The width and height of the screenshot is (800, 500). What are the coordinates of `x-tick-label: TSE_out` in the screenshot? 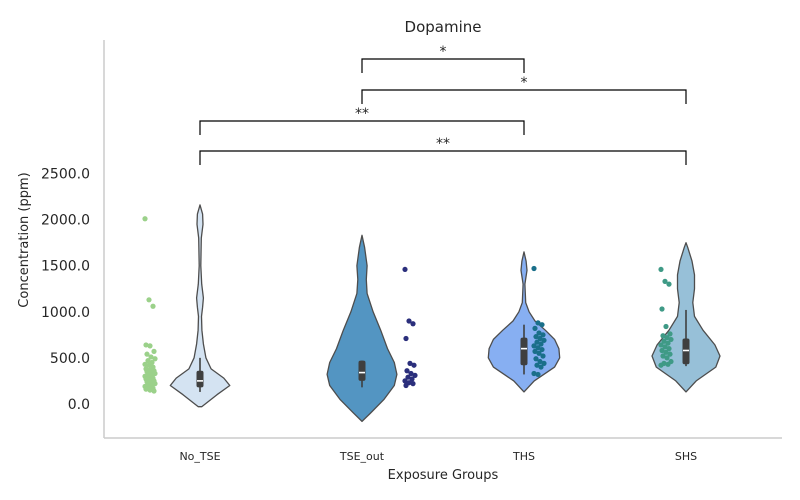 It's located at (362, 456).